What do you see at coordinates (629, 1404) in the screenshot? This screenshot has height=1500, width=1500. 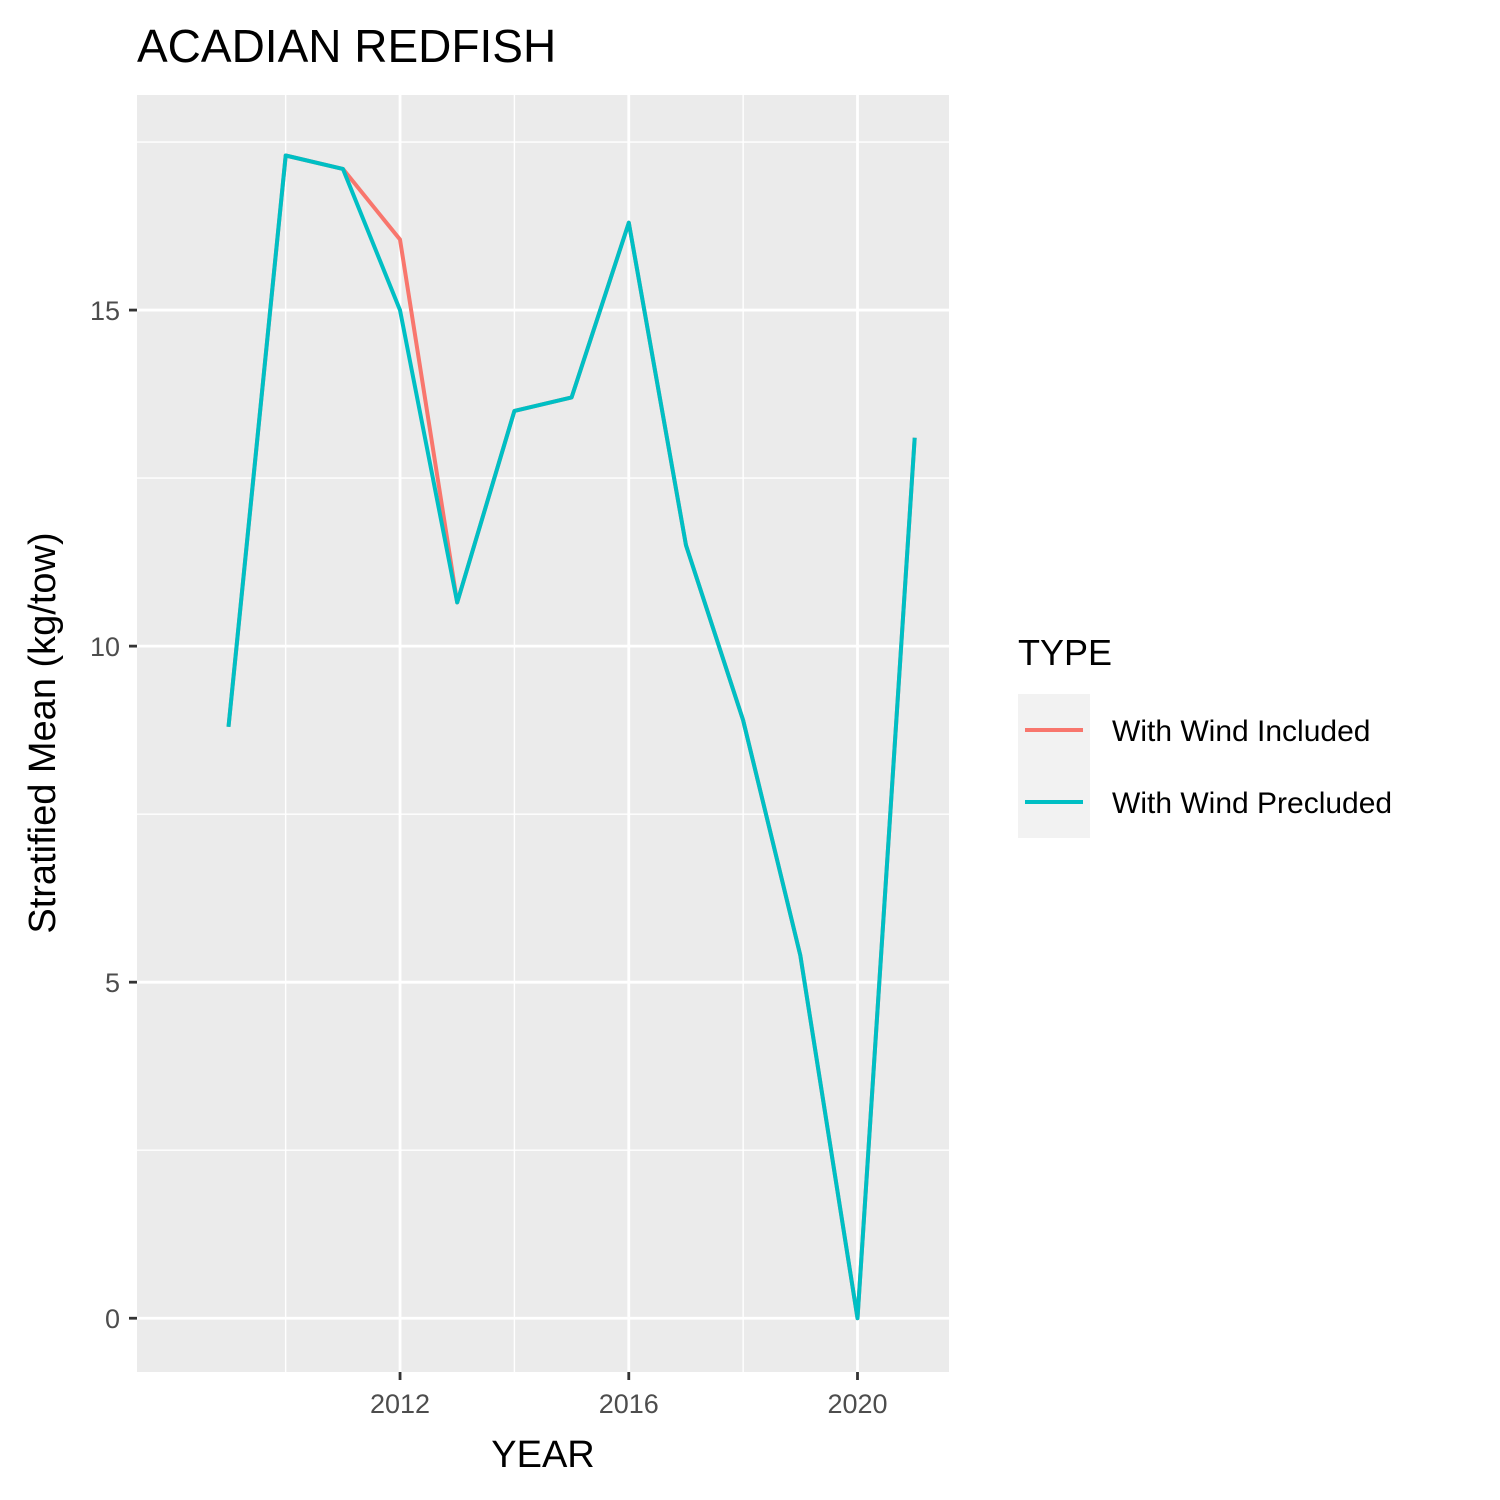 I see `x-tick-label: 2016` at bounding box center [629, 1404].